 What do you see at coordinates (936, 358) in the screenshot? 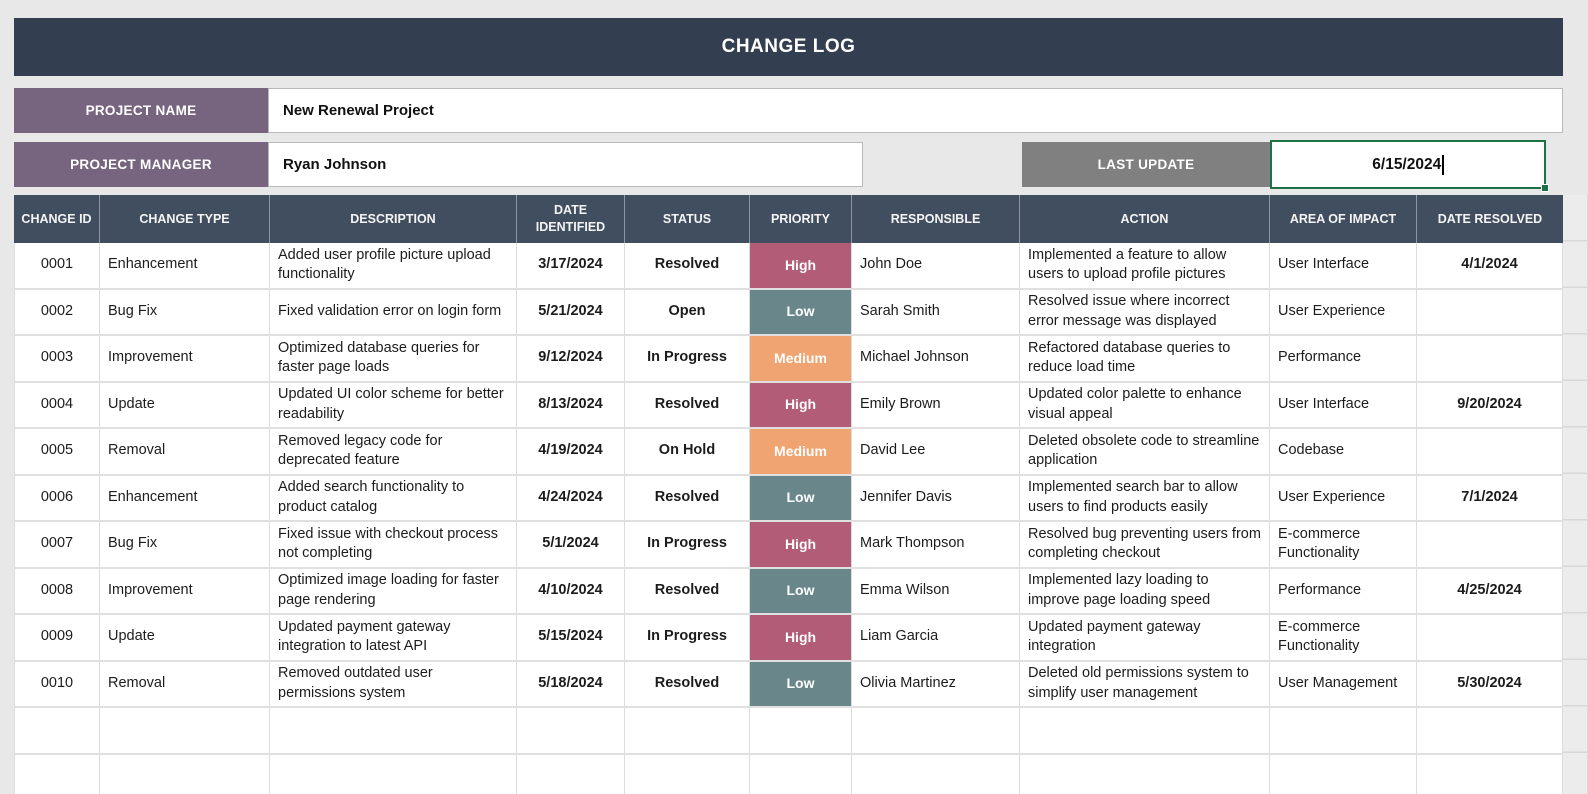
I see `cell-responsible: Michael Johnson` at bounding box center [936, 358].